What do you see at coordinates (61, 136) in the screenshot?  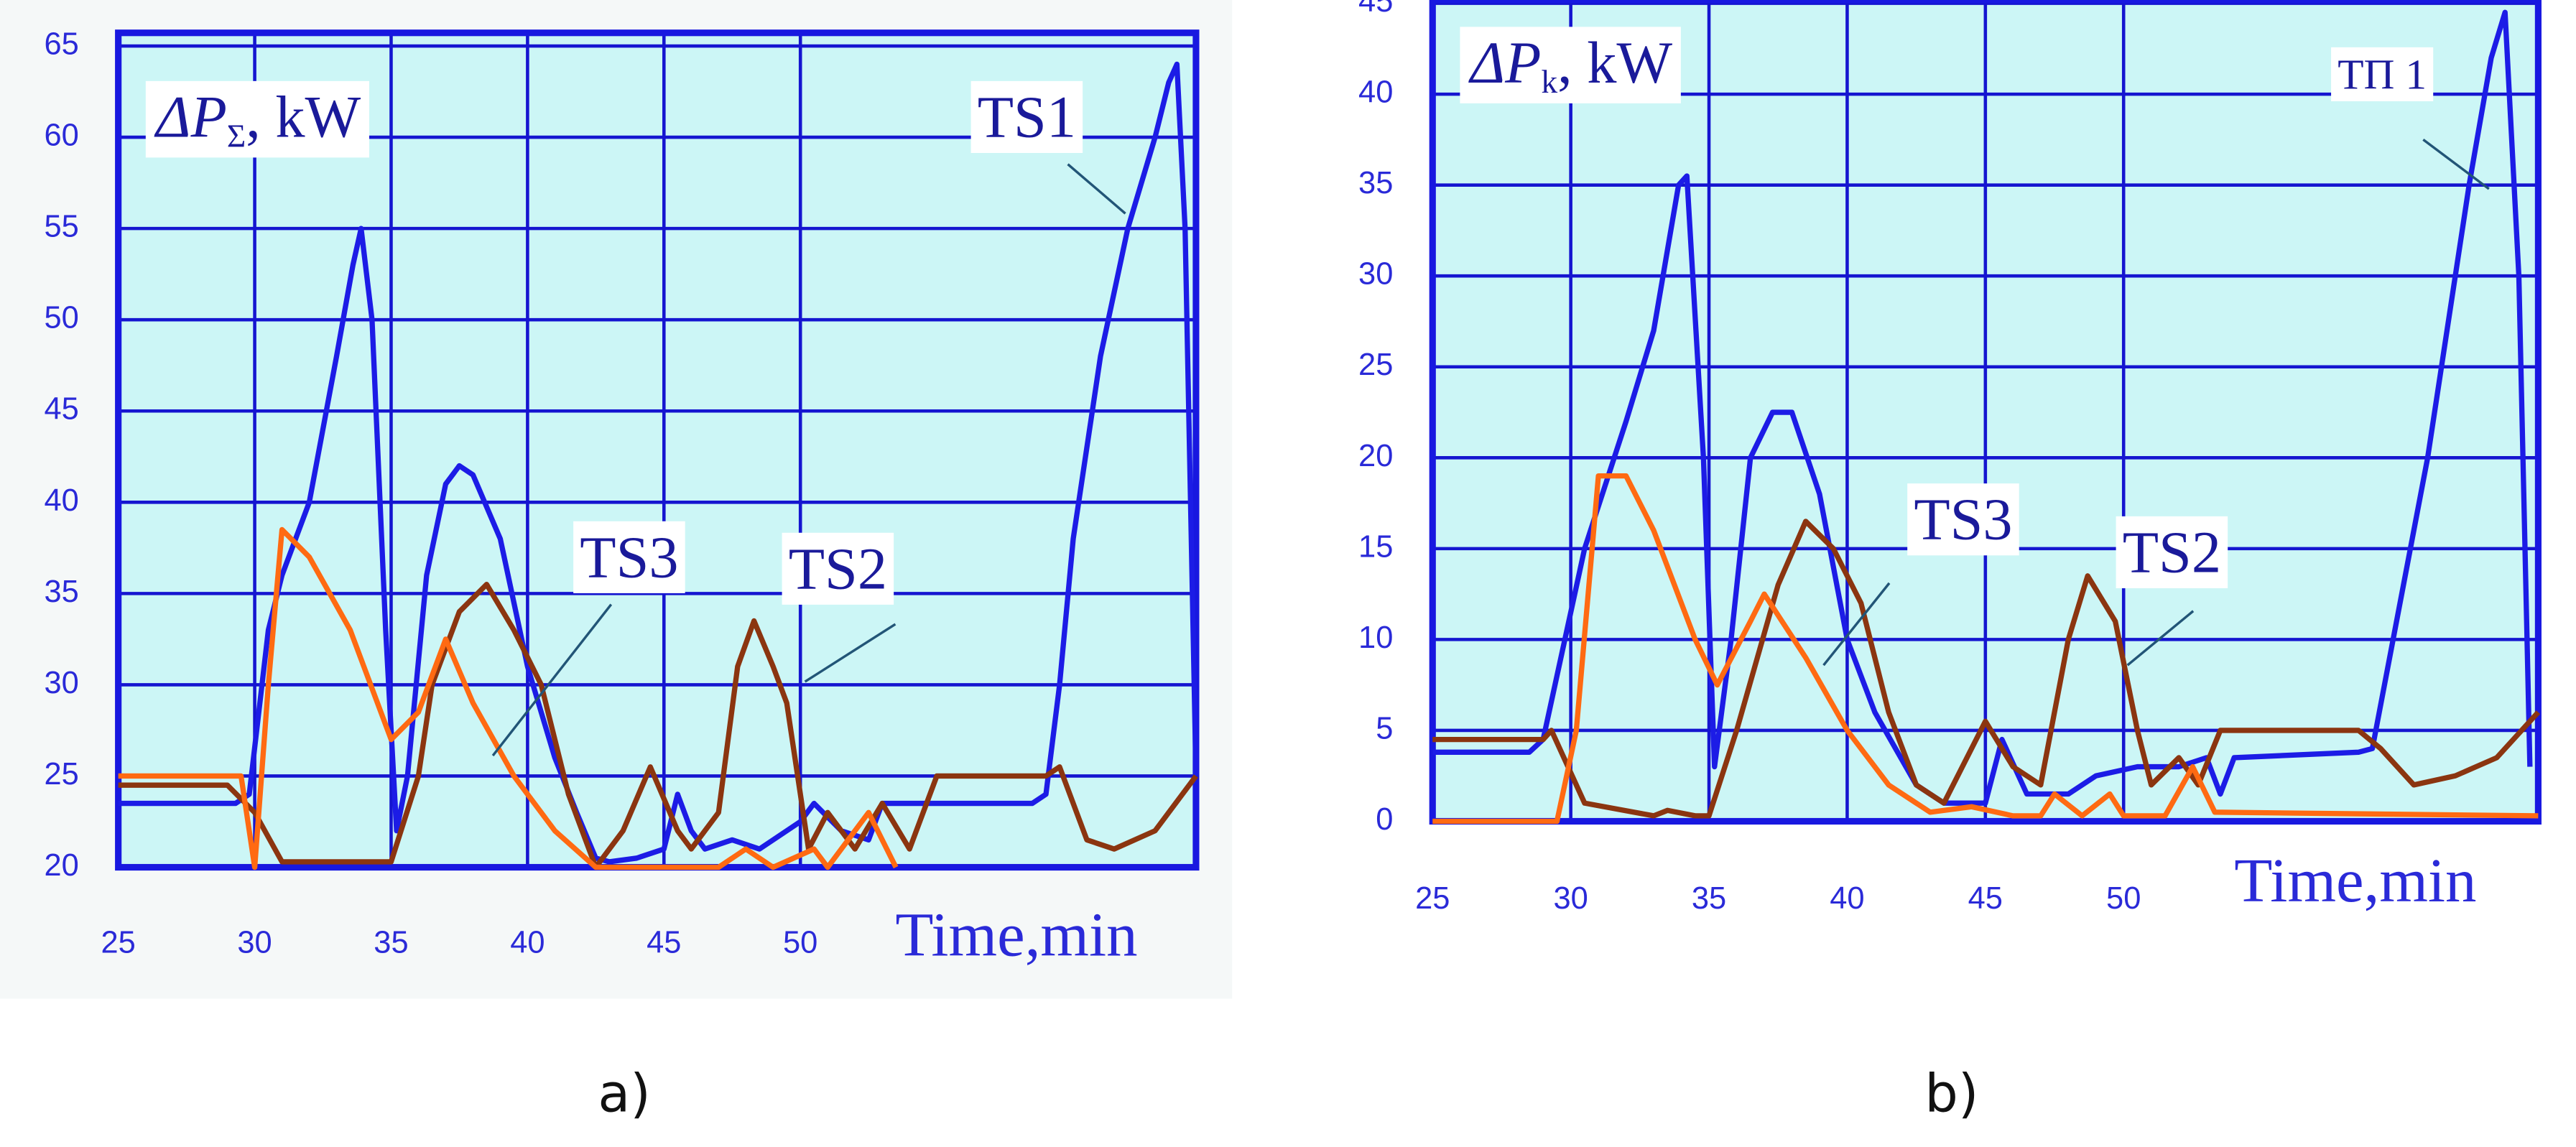 I see `y-tick-label: 60` at bounding box center [61, 136].